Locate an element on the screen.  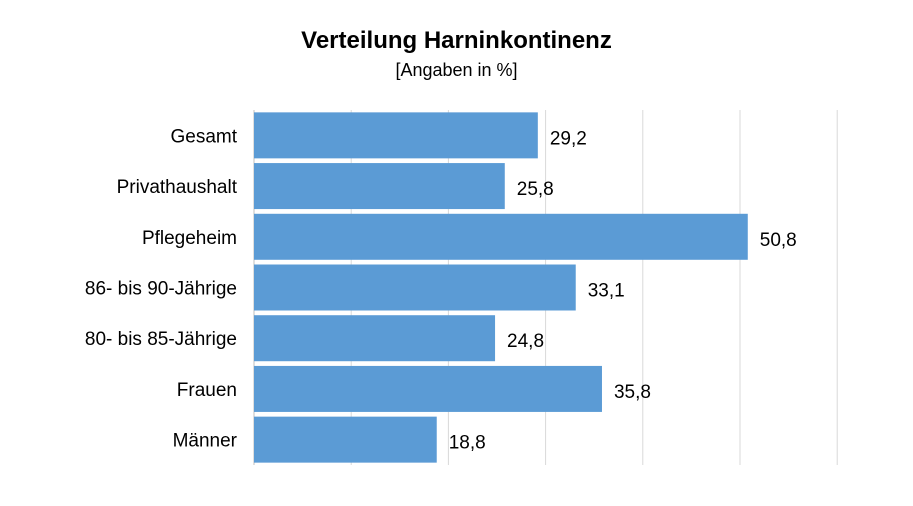
category-label: 86- bis 90-Jährige is located at coordinates (161, 289).